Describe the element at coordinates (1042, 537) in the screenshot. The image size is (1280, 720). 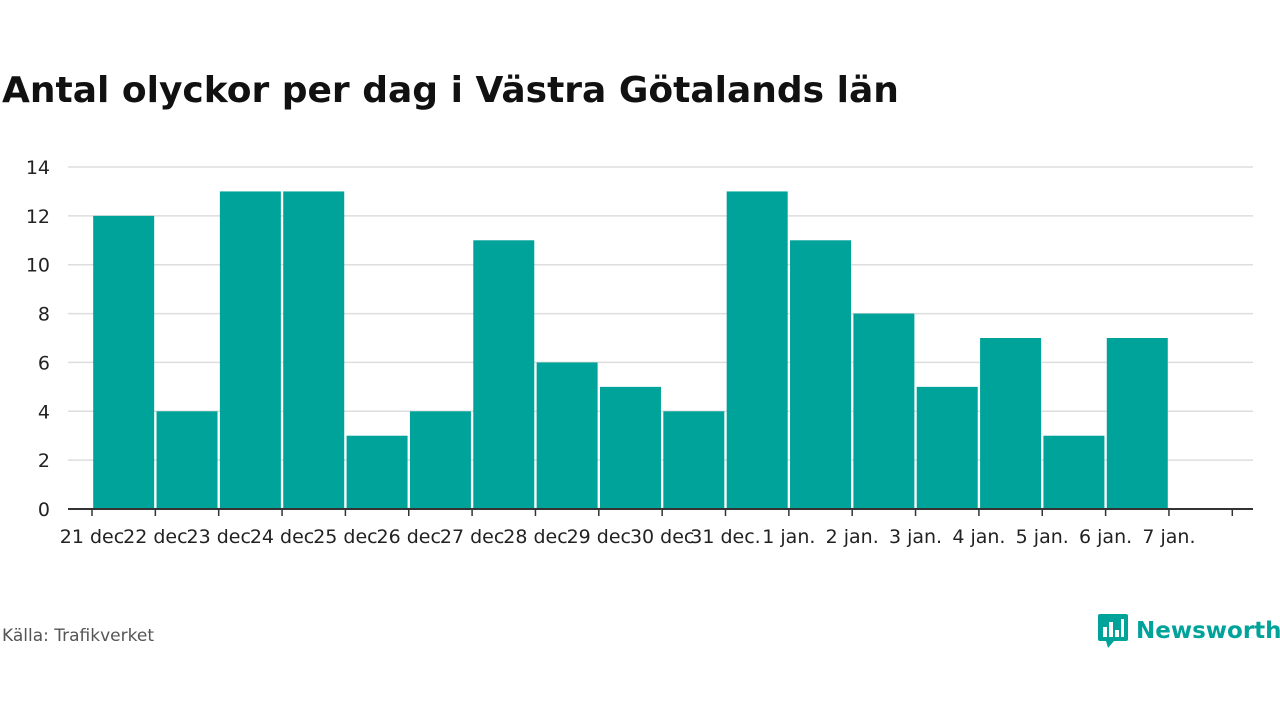
I see `x-tick-label: 5 jan.` at that location.